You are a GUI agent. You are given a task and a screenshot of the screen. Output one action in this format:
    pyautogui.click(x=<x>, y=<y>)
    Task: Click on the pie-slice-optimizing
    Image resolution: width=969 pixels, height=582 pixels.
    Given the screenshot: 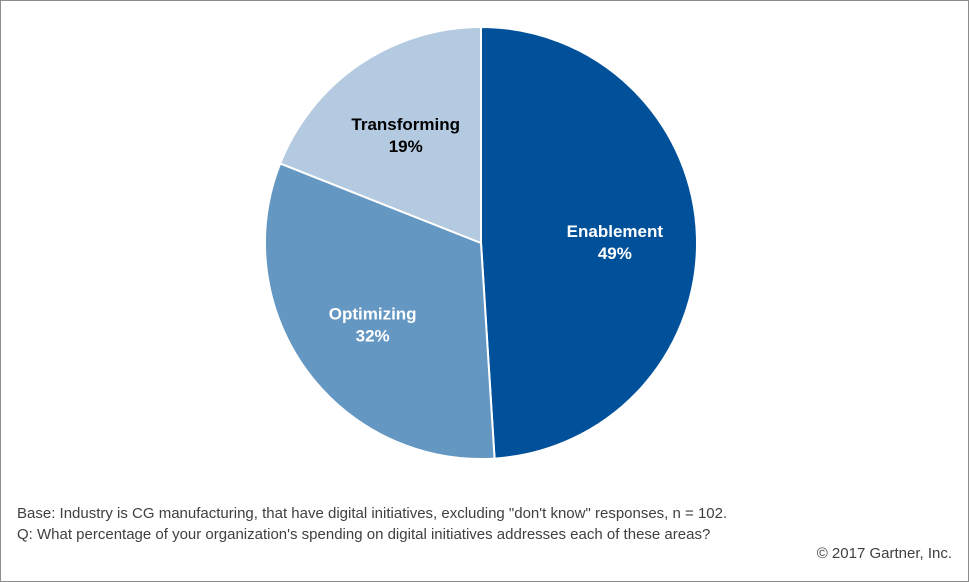 What is the action you would take?
    pyautogui.click(x=380, y=311)
    